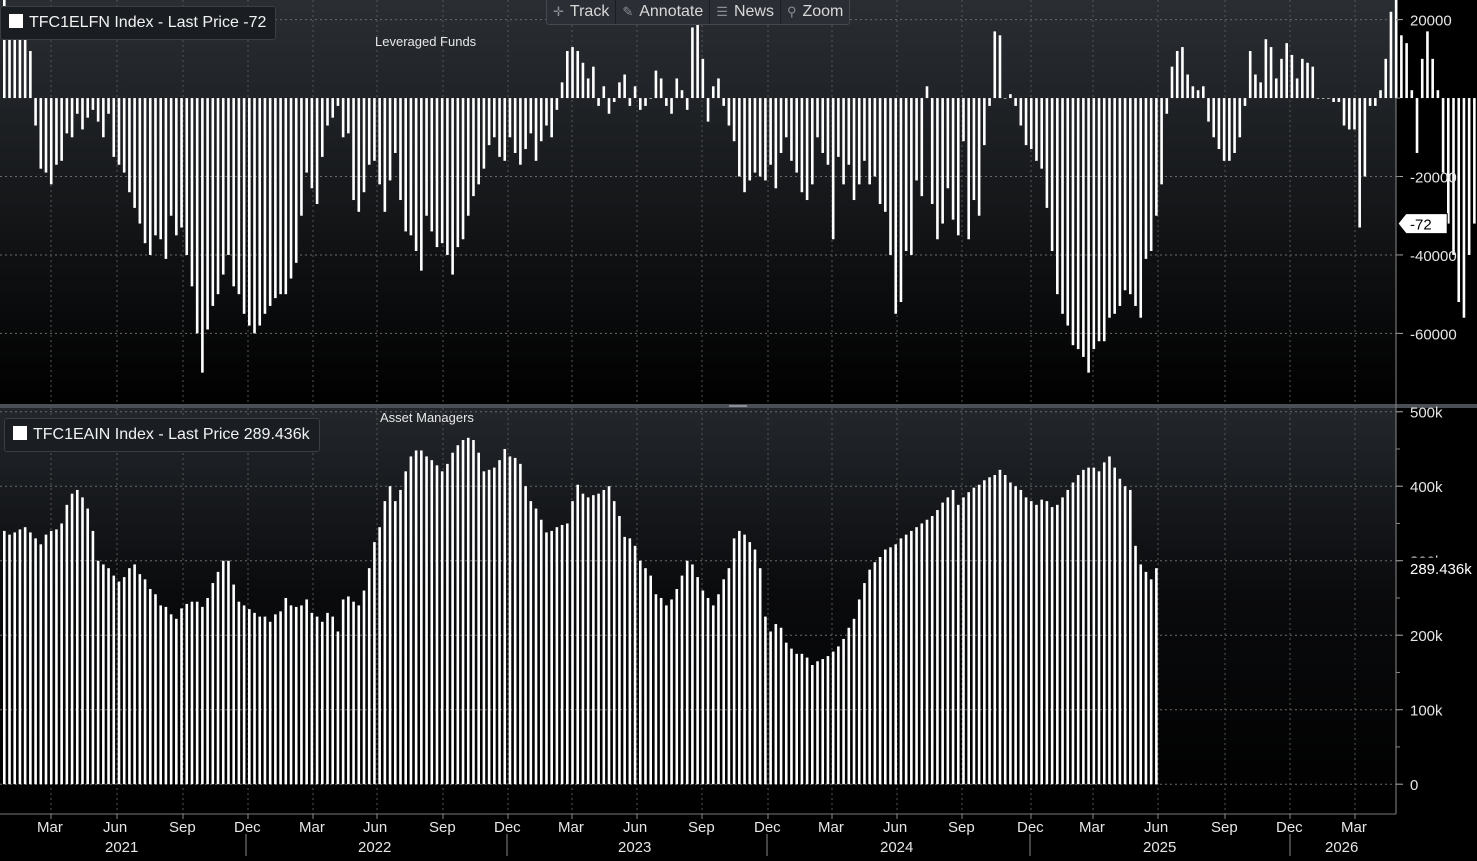 The image size is (1477, 861). I want to click on zoom-label: Zoom, so click(823, 11).